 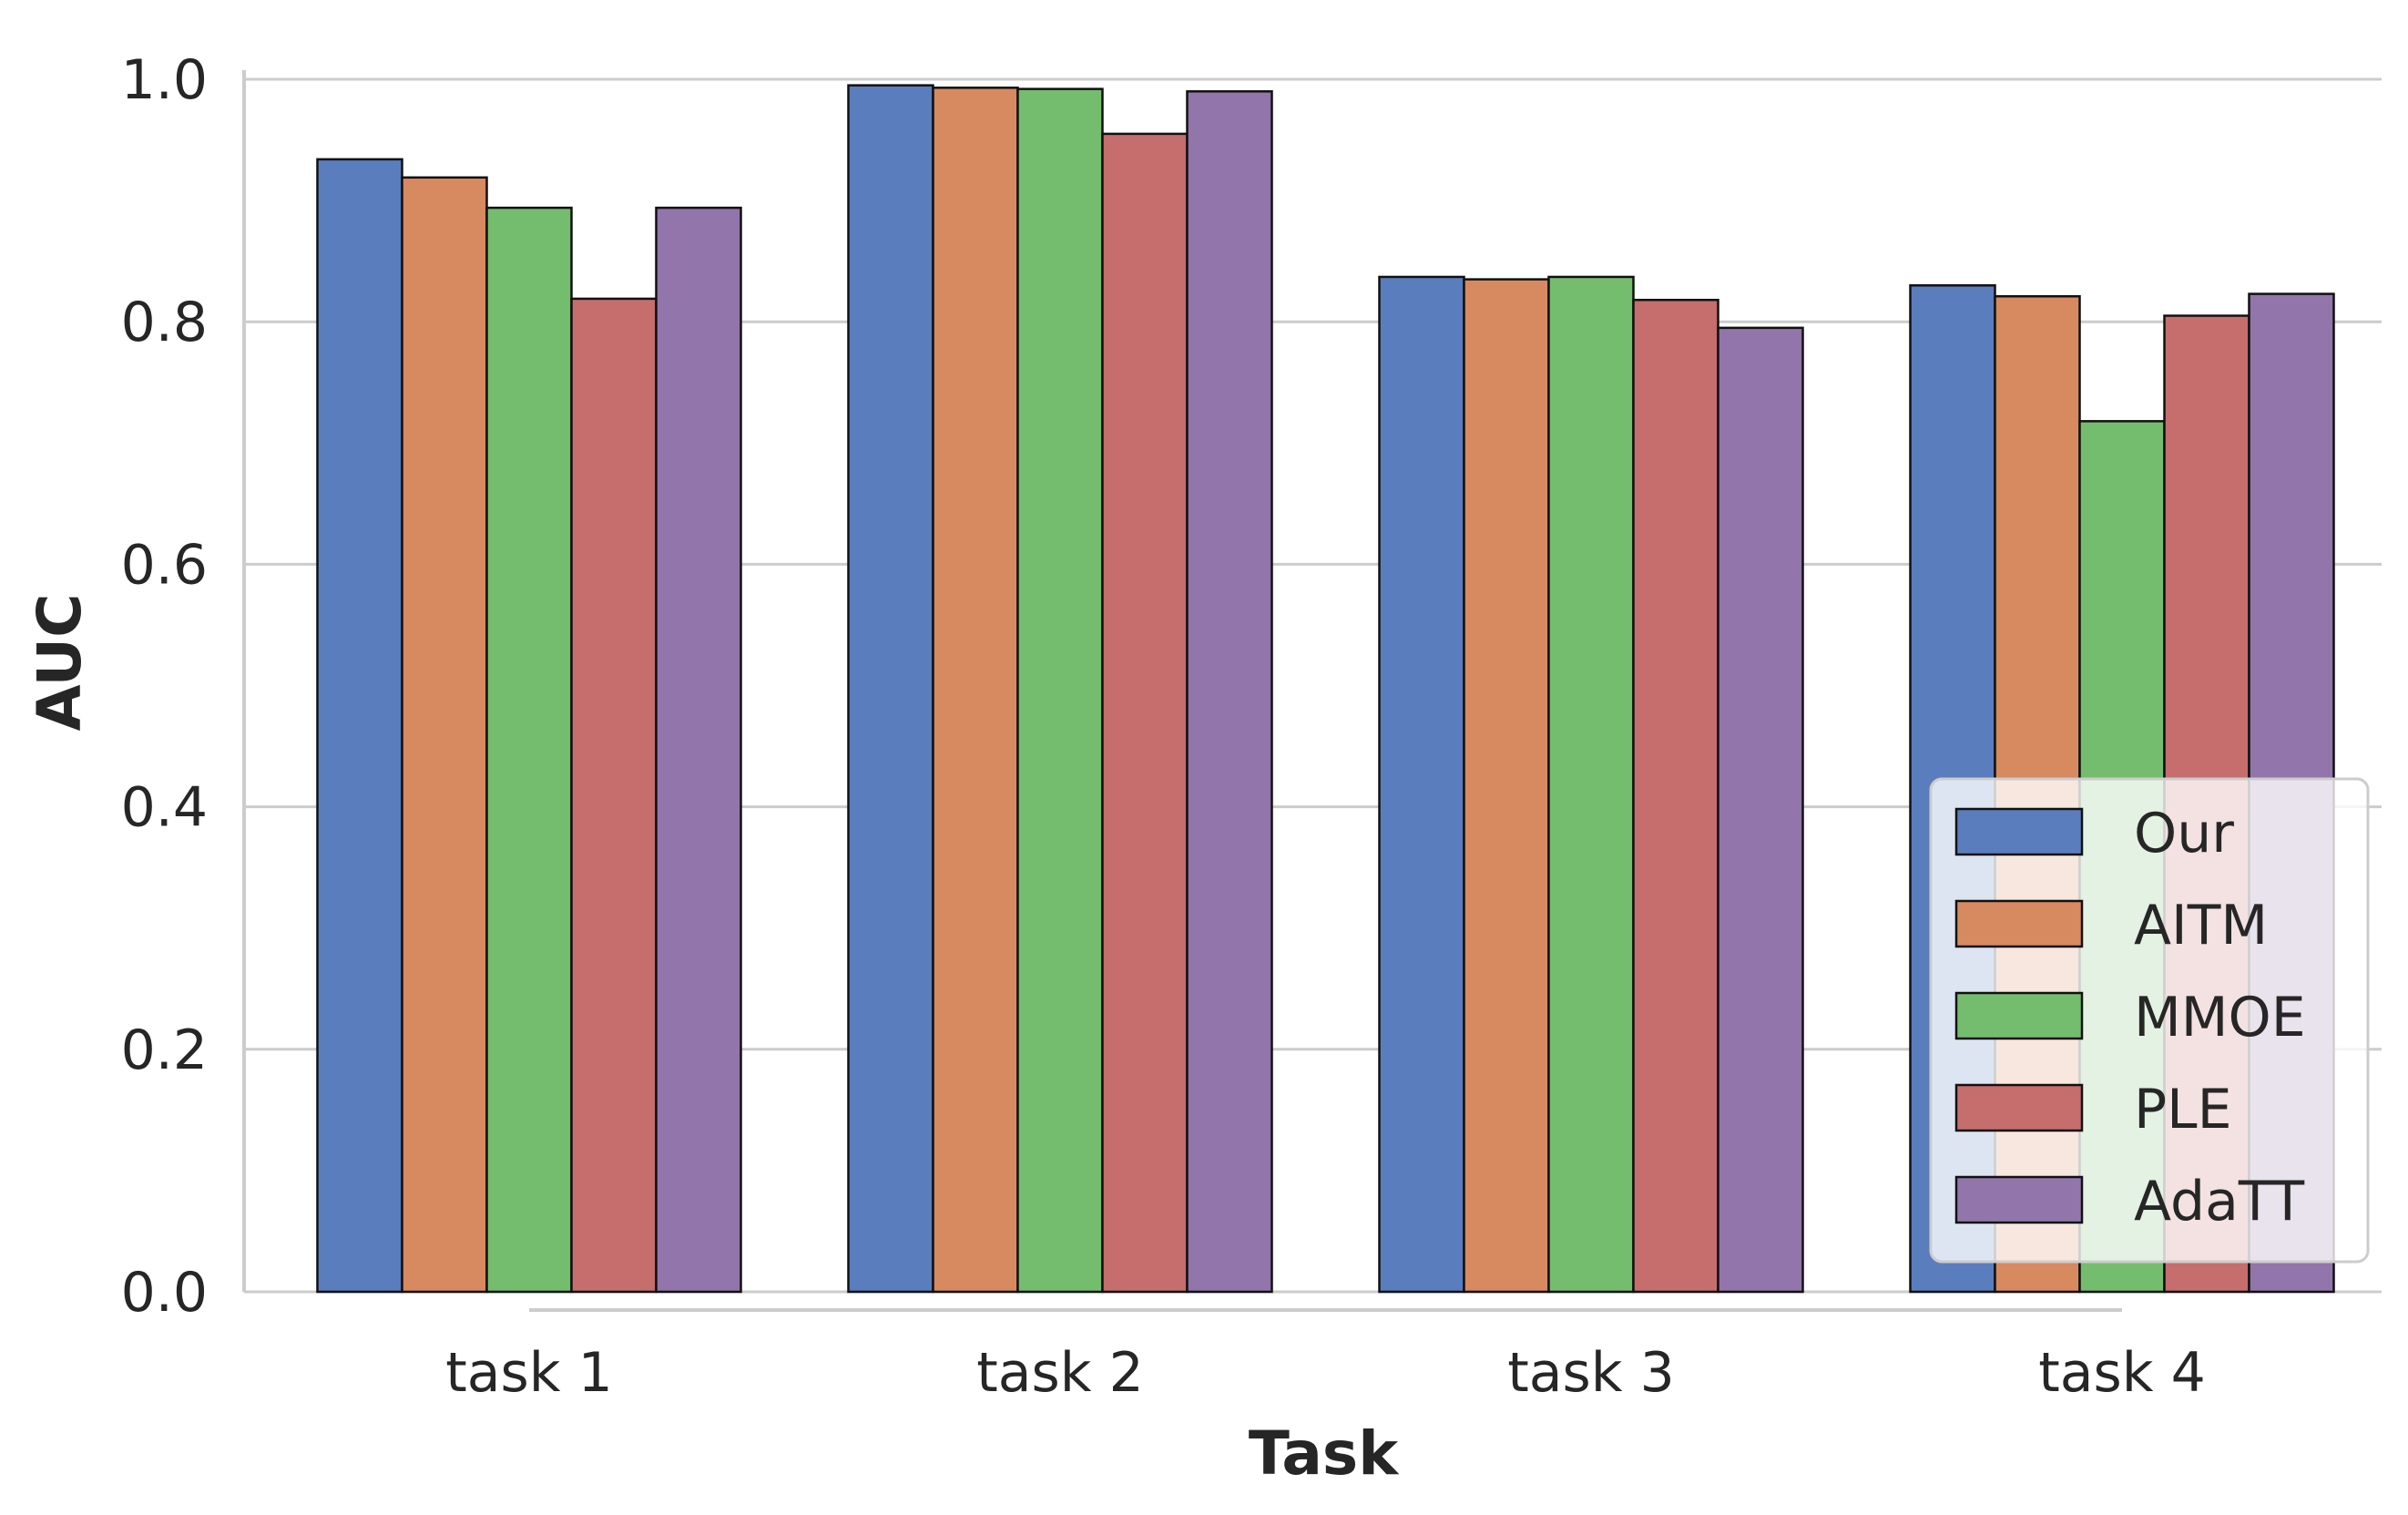 I want to click on legend-swatch-ple, so click(x=2019, y=1107).